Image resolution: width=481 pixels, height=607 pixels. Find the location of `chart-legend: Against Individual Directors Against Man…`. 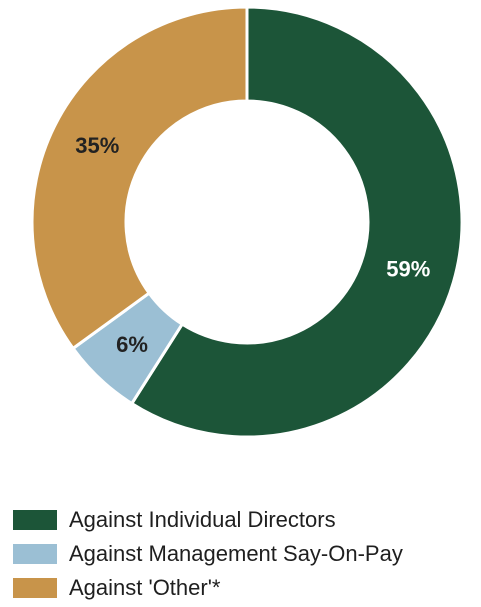

chart-legend: Against Individual Directors Against Man… is located at coordinates (208, 554).